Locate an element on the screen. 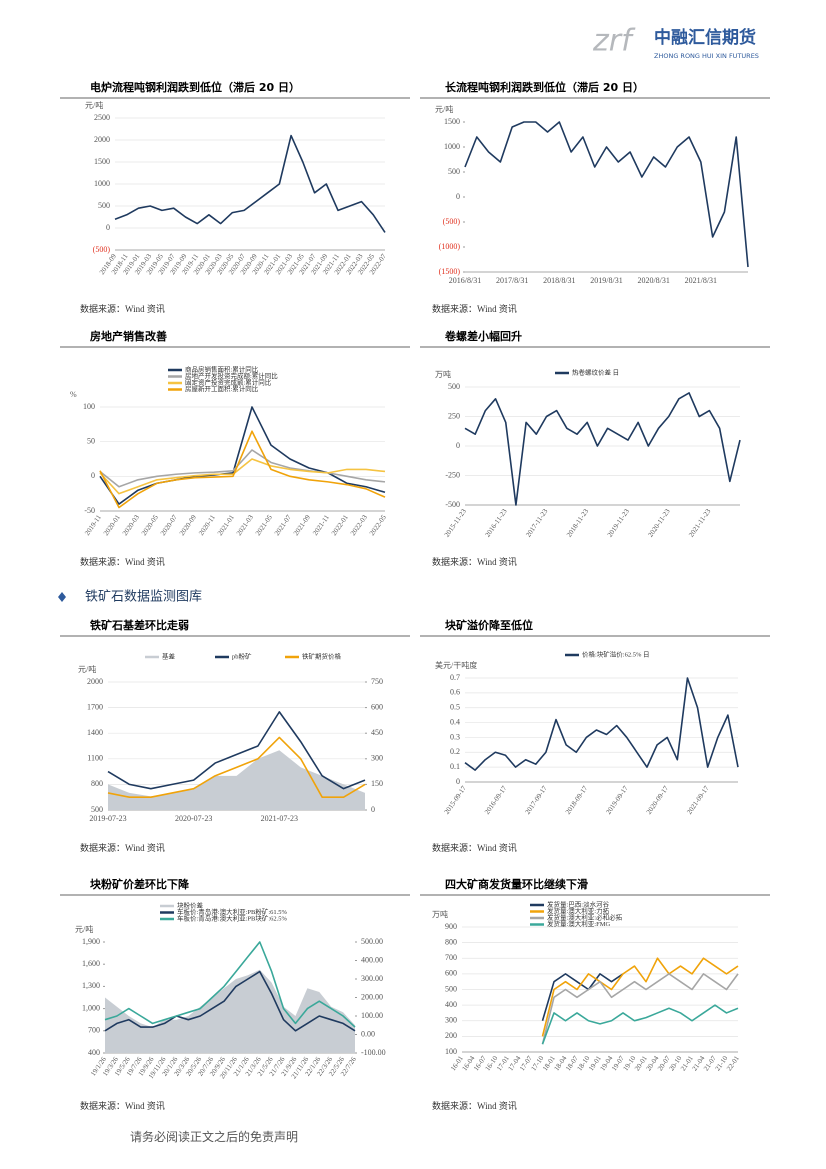  legend-label: 商品房销售面积:累计同比 is located at coordinates (222, 368).